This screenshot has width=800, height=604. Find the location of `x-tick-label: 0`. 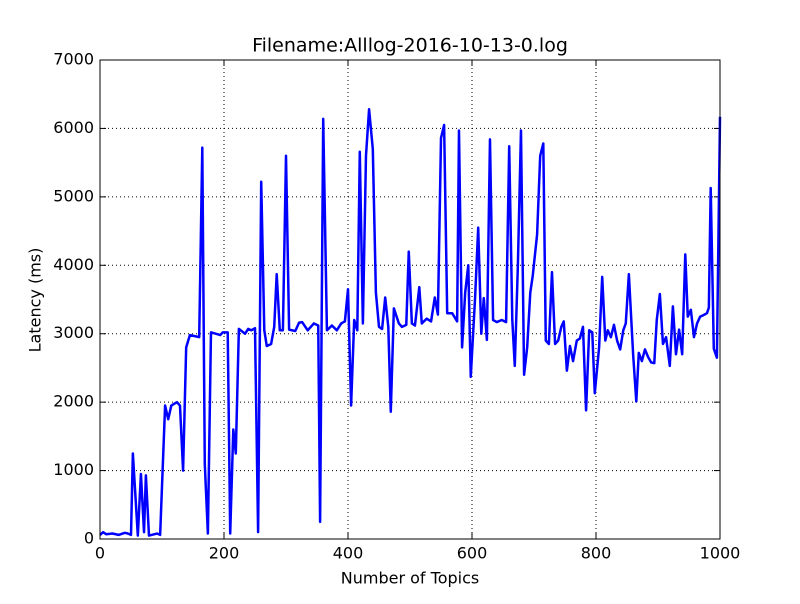

x-tick-label: 0 is located at coordinates (100, 553).